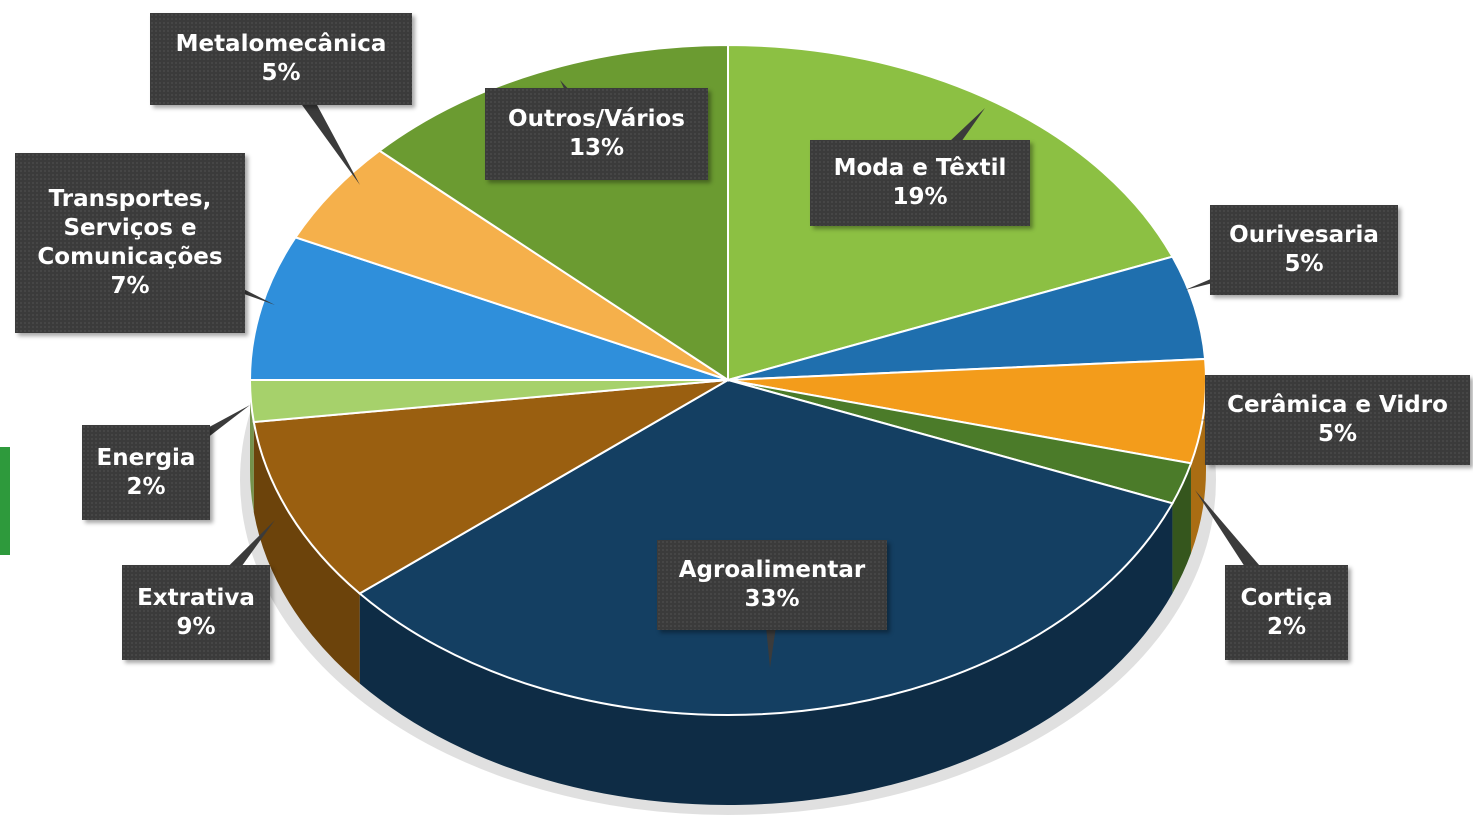 The height and width of the screenshot is (837, 1473). Describe the element at coordinates (1304, 235) in the screenshot. I see `category-label: Ourivesaria` at that location.